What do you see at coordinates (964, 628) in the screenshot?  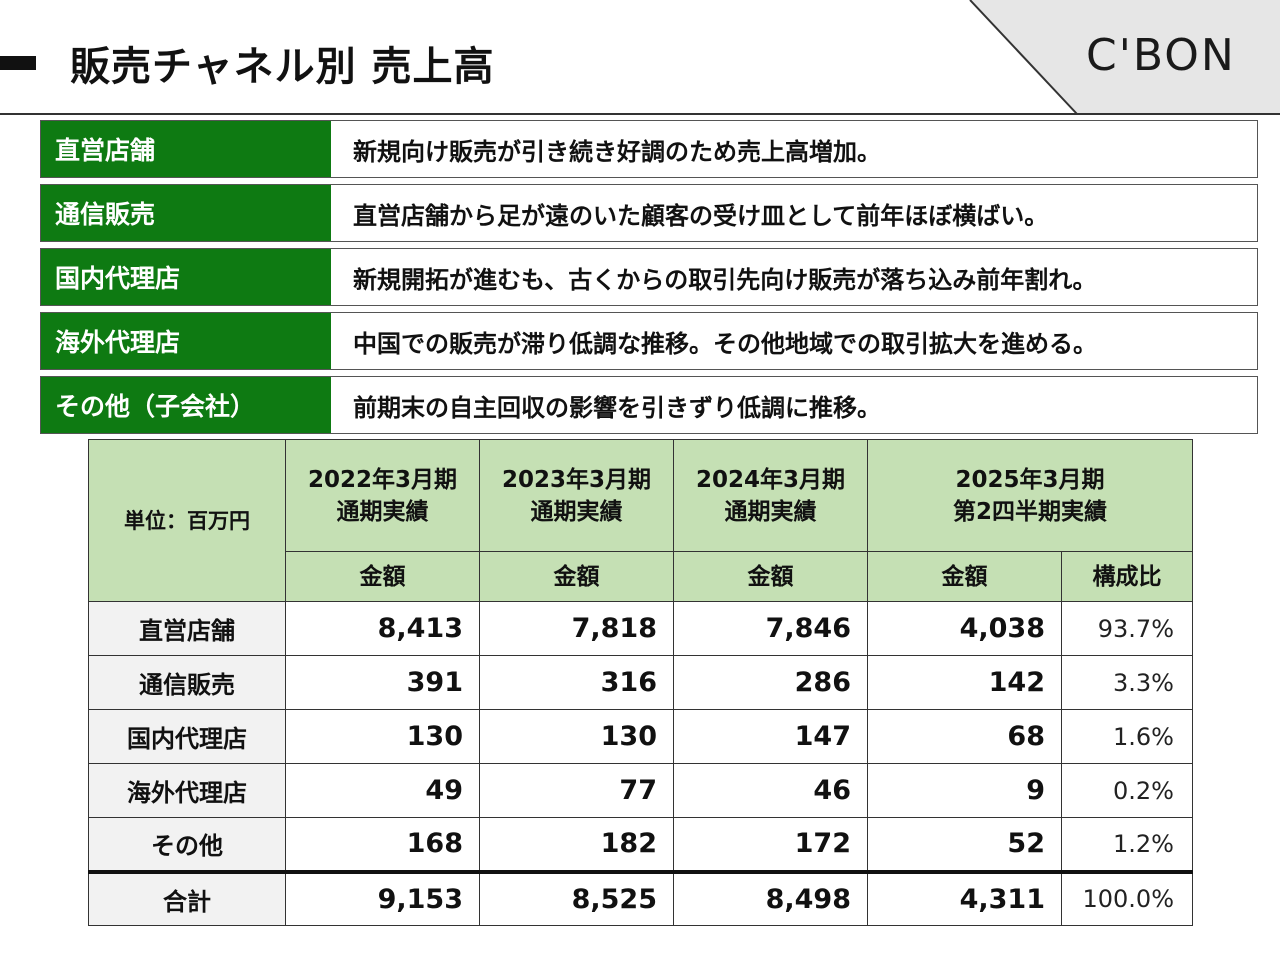 I see `amount-cell: 4,038` at bounding box center [964, 628].